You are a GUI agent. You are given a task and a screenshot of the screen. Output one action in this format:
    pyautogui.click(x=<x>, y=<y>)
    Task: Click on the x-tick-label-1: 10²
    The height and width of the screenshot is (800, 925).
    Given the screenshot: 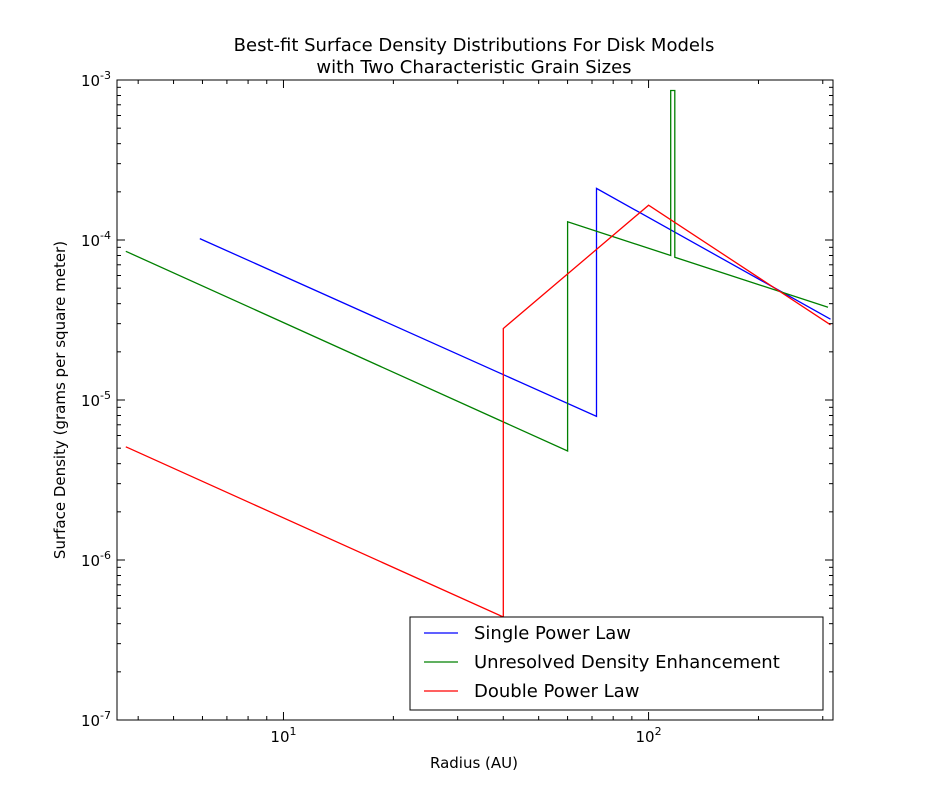 What is the action you would take?
    pyautogui.click(x=649, y=735)
    